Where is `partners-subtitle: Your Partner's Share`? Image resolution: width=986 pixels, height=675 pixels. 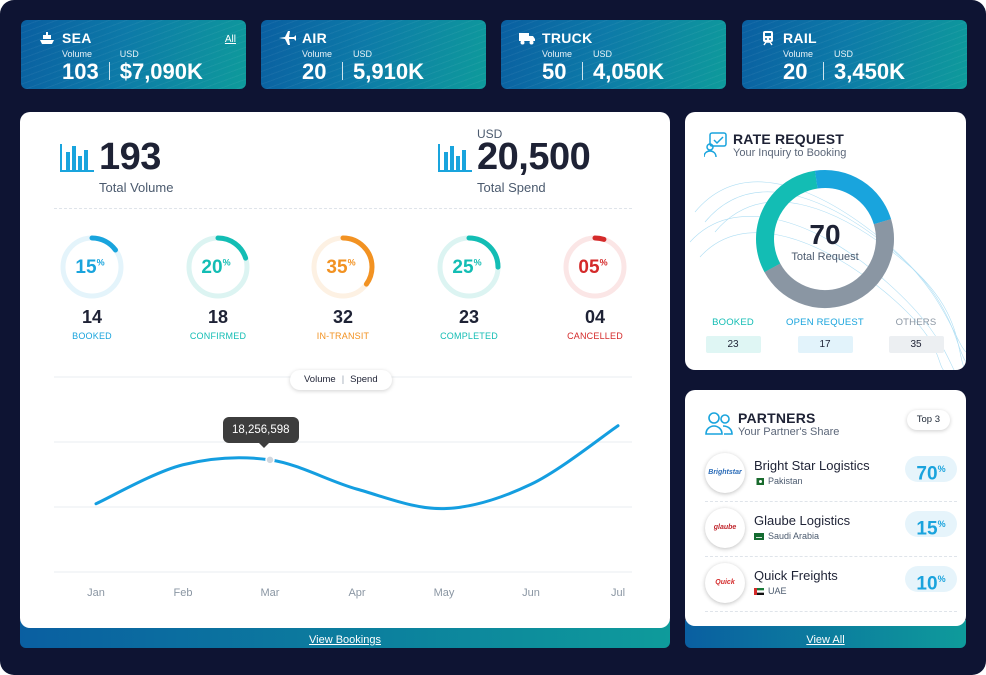
partners-subtitle: Your Partner's Share is located at coordinates (789, 432).